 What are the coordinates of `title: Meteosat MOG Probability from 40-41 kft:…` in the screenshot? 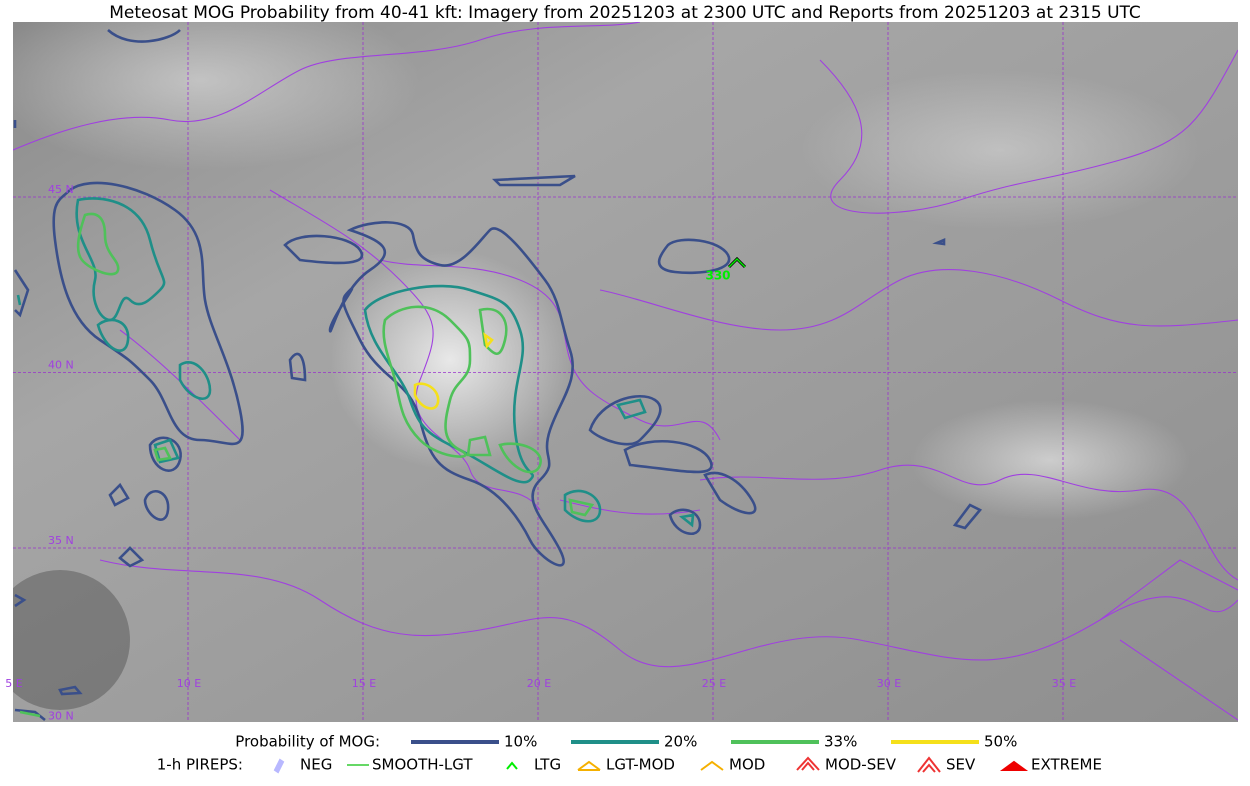 It's located at (625, 13).